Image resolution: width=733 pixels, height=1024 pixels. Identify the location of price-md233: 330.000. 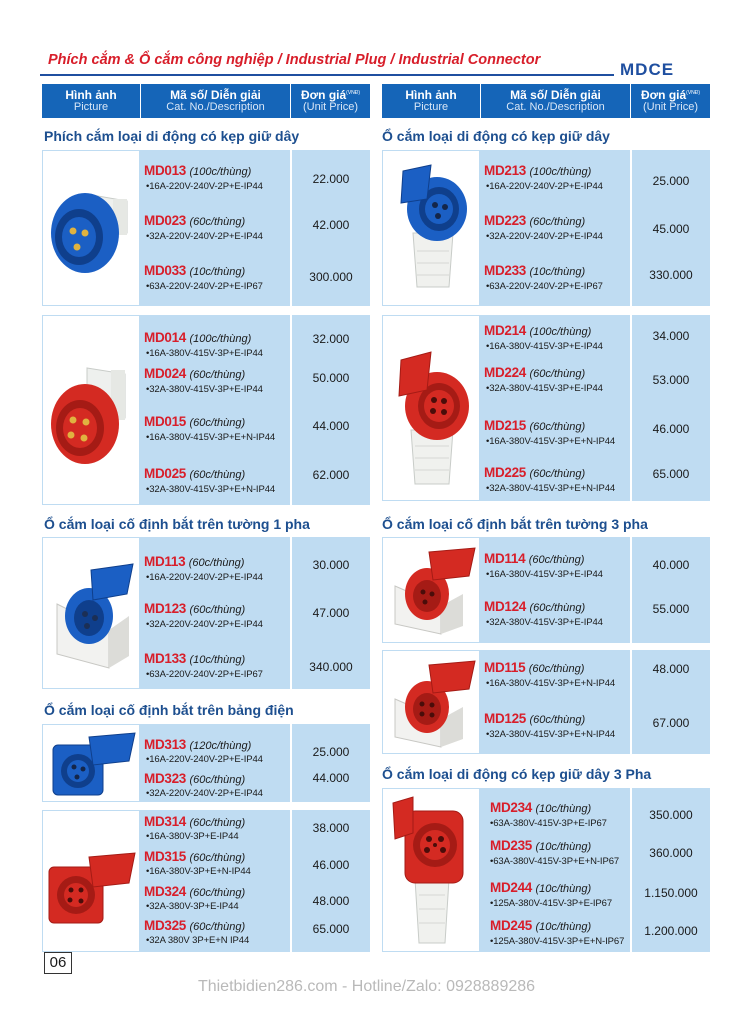
(671, 275).